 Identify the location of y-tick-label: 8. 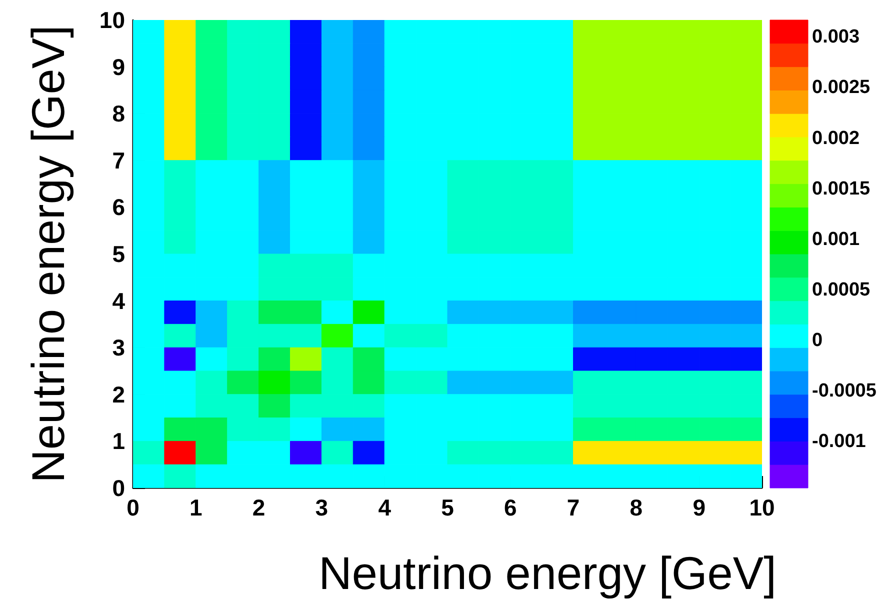
(119, 113).